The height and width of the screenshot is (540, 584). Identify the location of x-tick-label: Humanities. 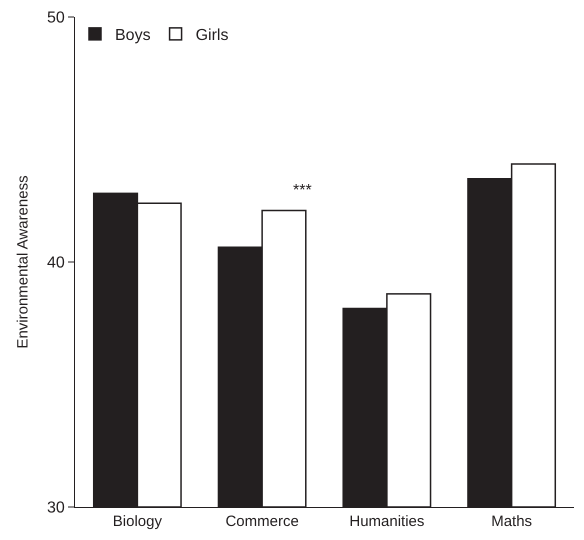
(386, 521).